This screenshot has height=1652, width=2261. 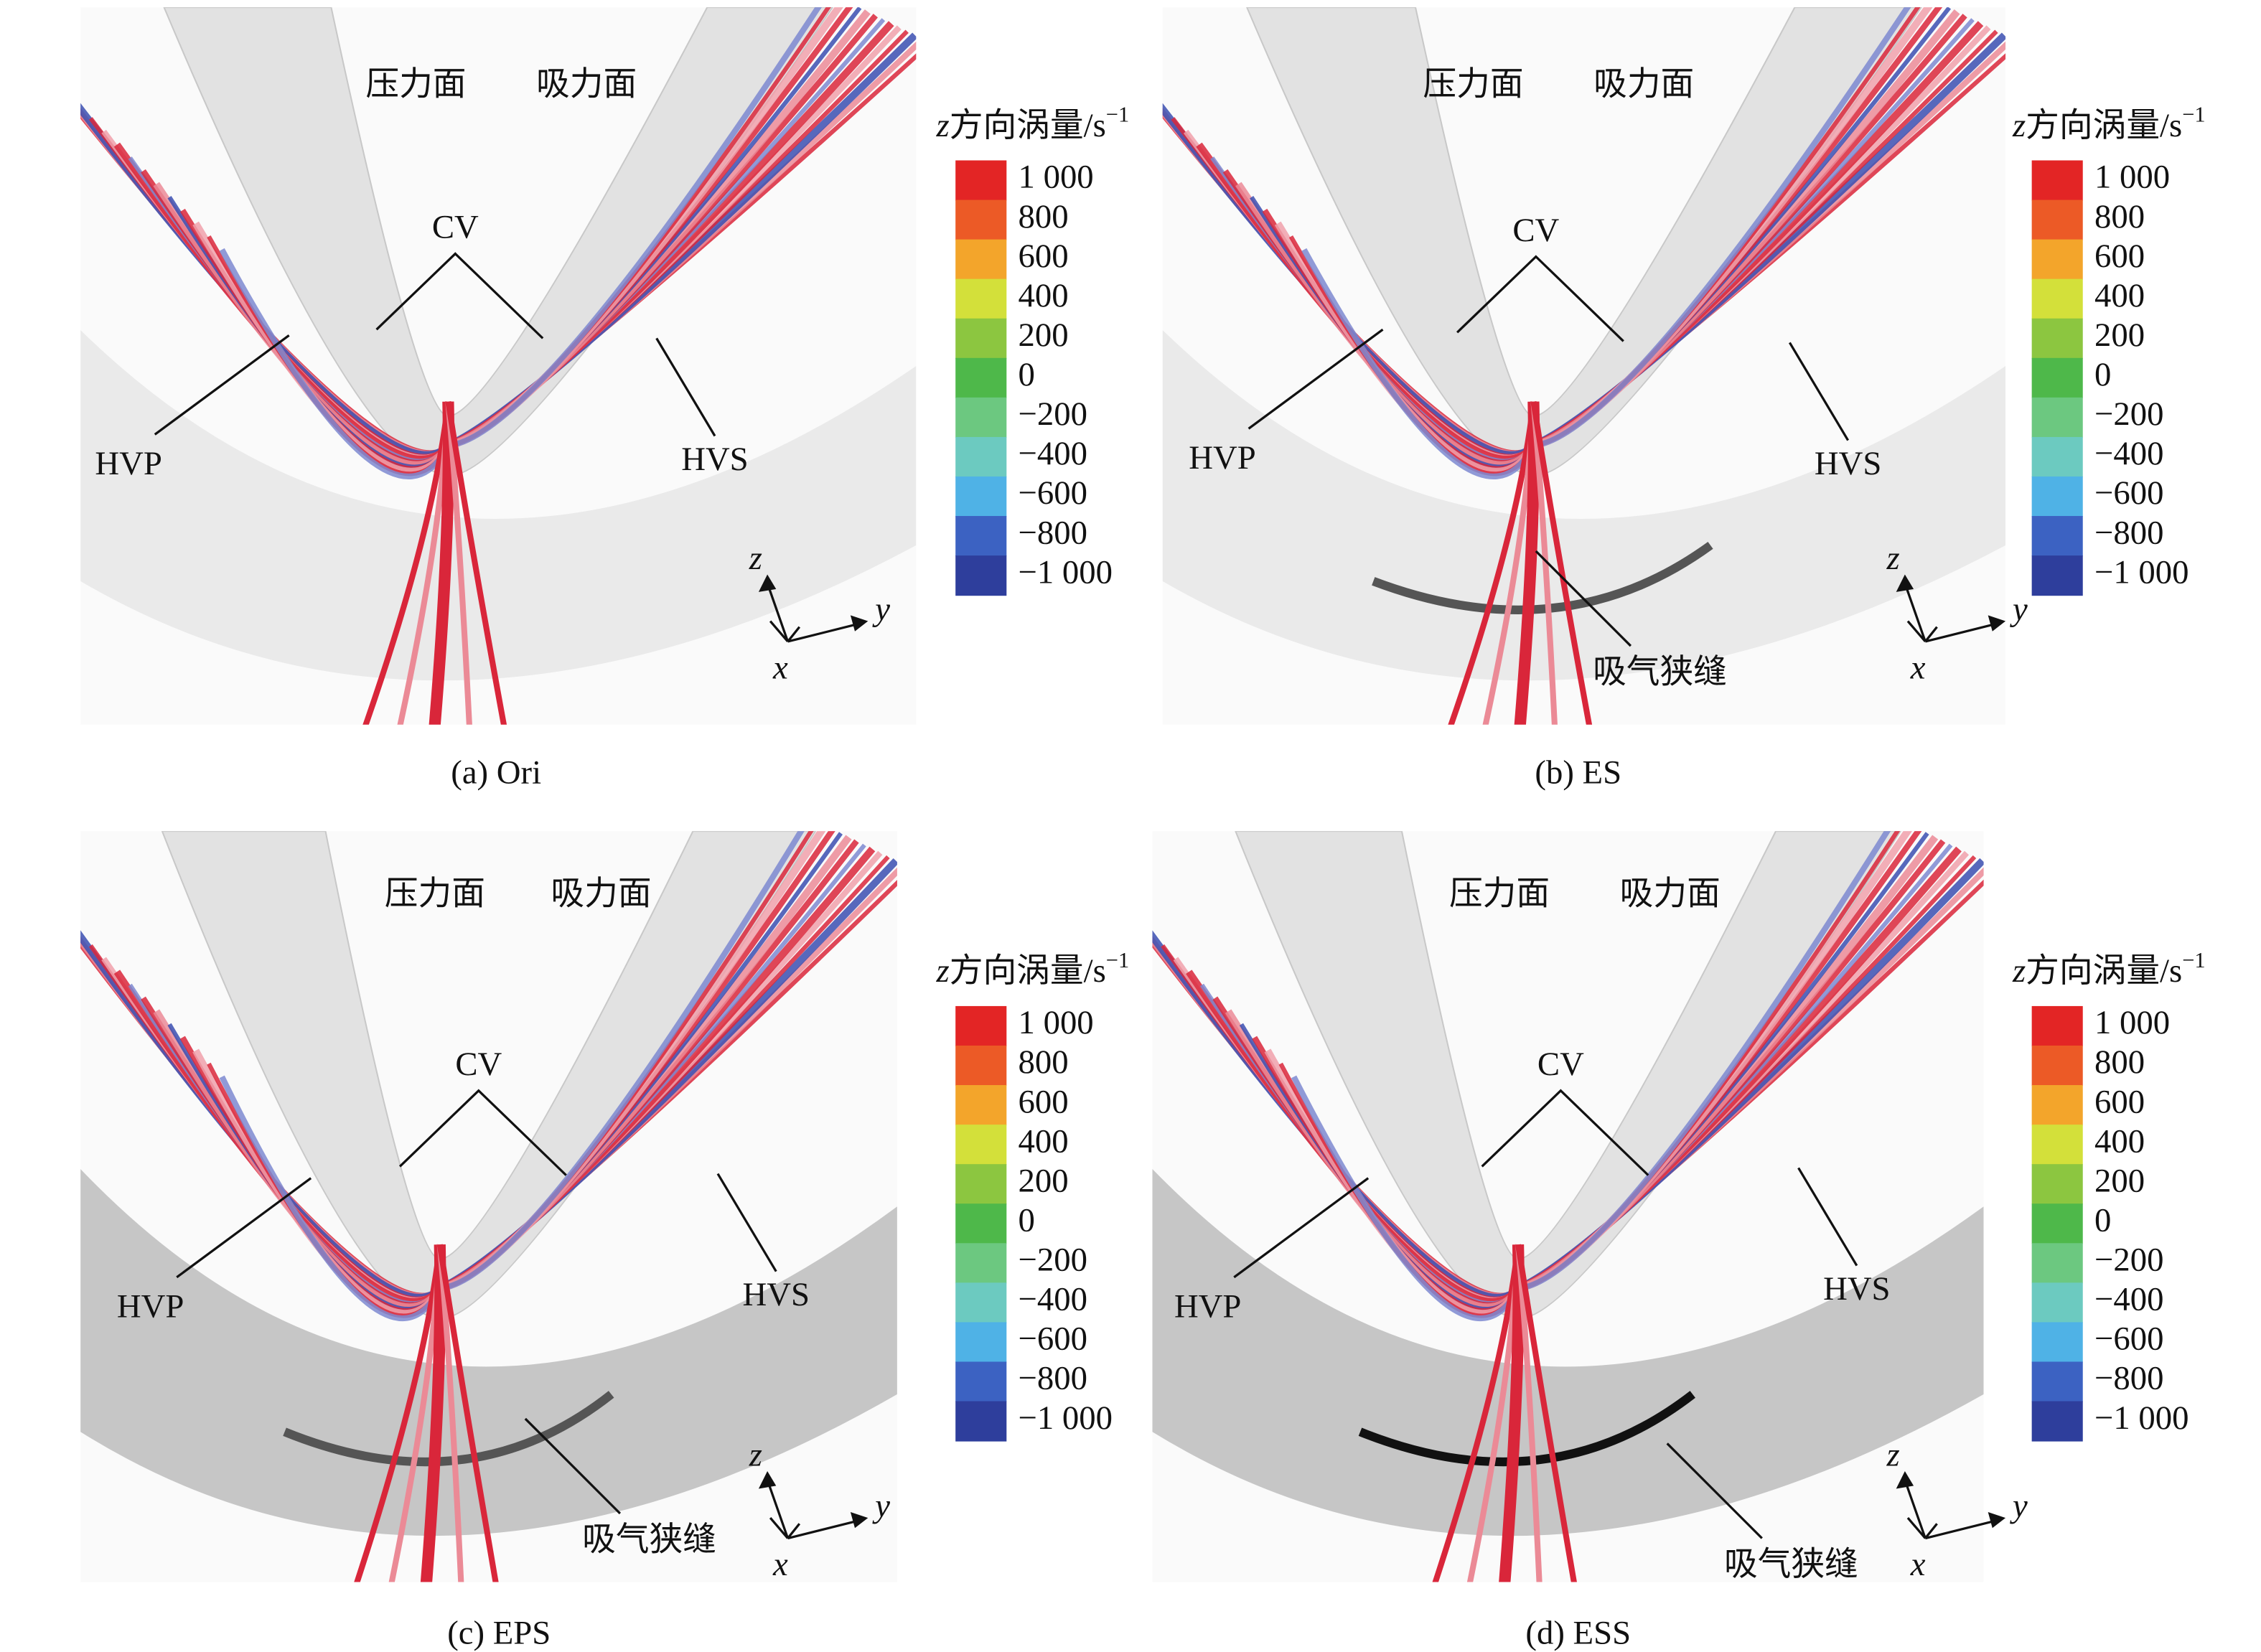 What do you see at coordinates (1578, 773) in the screenshot?
I see `caption: (b) ES` at bounding box center [1578, 773].